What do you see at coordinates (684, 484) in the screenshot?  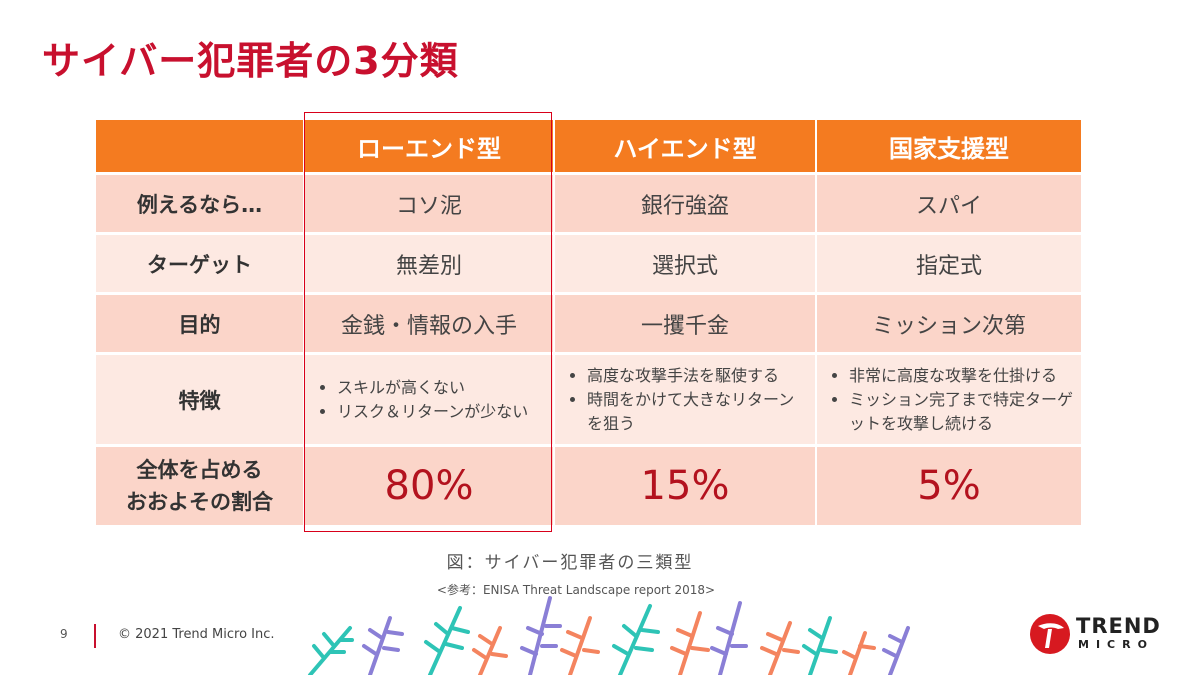 I see `share-value-high-end: 15%` at bounding box center [684, 484].